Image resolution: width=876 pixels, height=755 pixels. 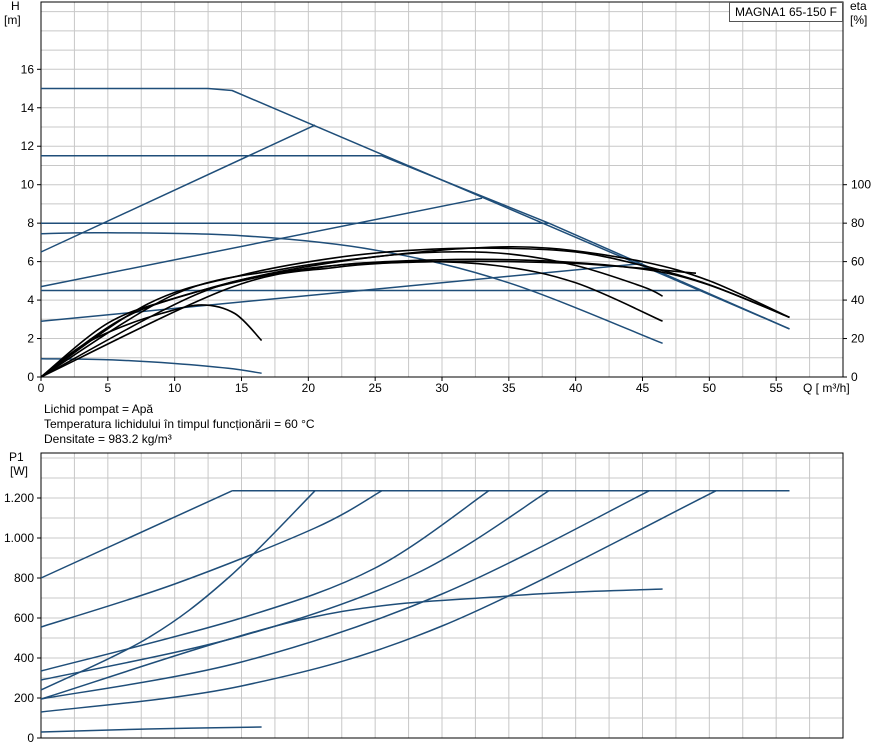 I want to click on head-y-tick-label: 2, so click(x=30, y=339).